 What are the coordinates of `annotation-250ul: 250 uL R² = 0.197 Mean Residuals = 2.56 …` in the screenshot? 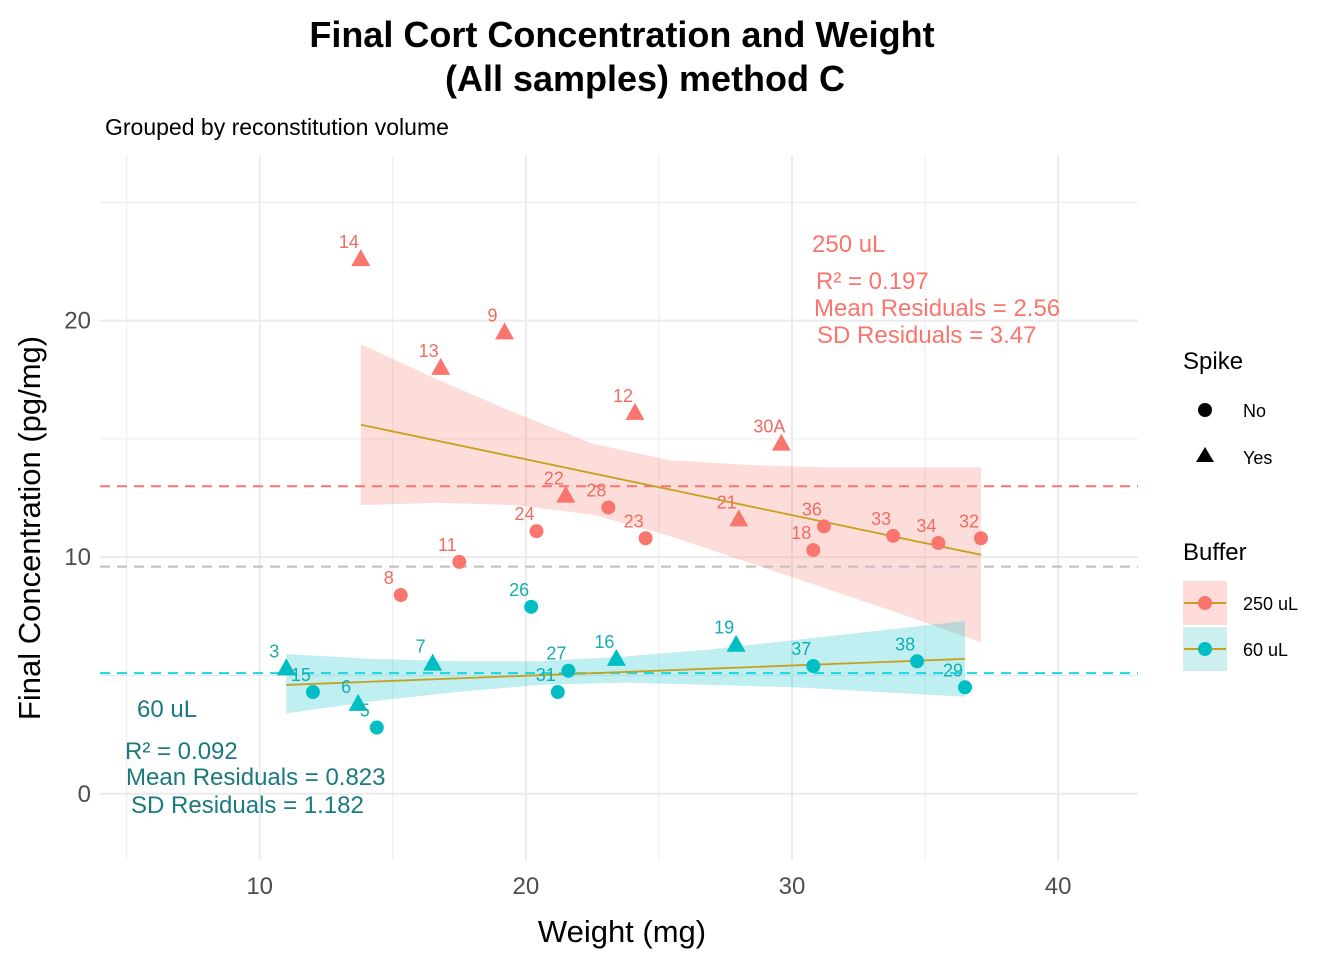 It's located at (936, 290).